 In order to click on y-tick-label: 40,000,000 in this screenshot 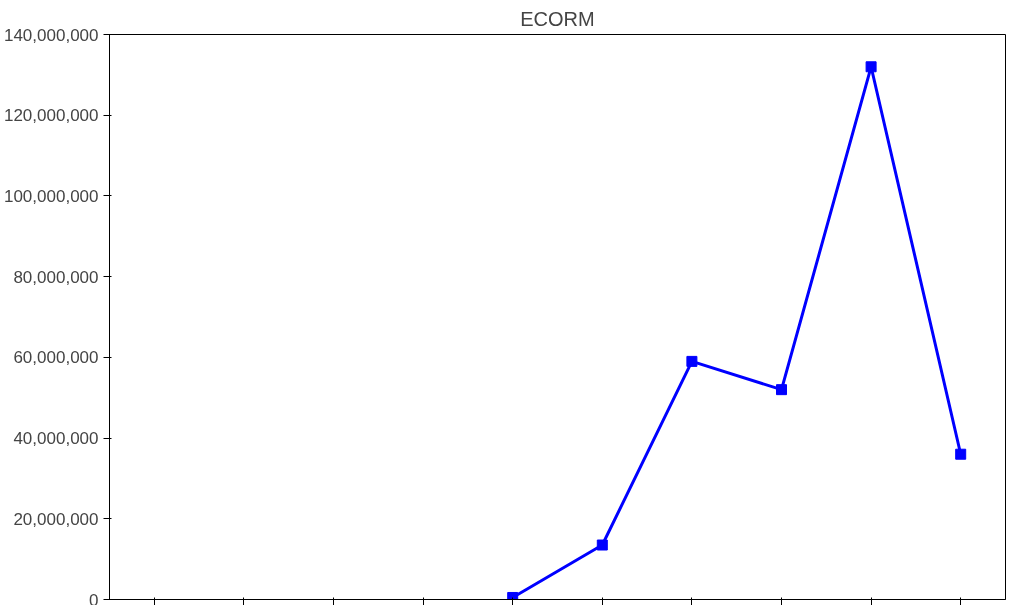, I will do `click(56, 439)`.